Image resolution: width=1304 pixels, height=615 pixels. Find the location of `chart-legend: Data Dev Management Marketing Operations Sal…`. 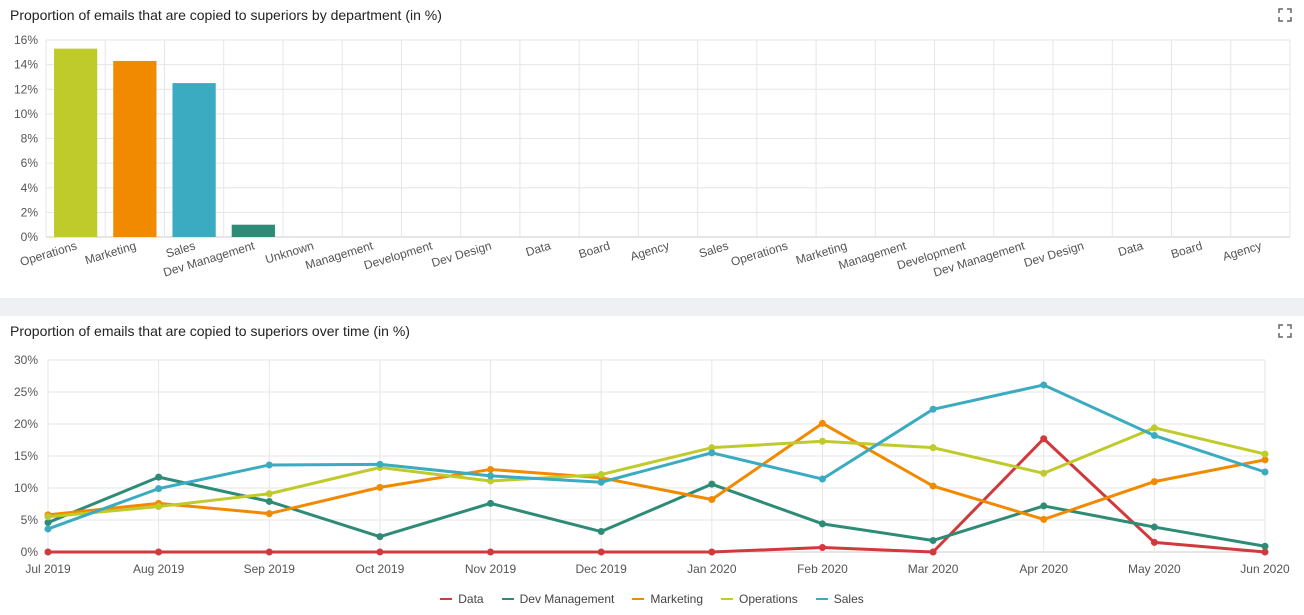

chart-legend: Data Dev Management Marketing Operations Sal… is located at coordinates (652, 599).